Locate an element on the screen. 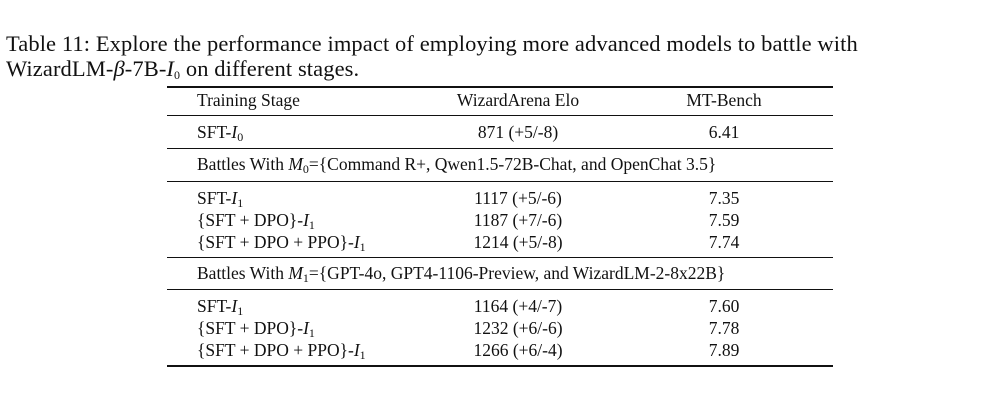 Image resolution: width=996 pixels, height=400 pixels. table-row-elo: 1187 (+7/-6) is located at coordinates (518, 220).